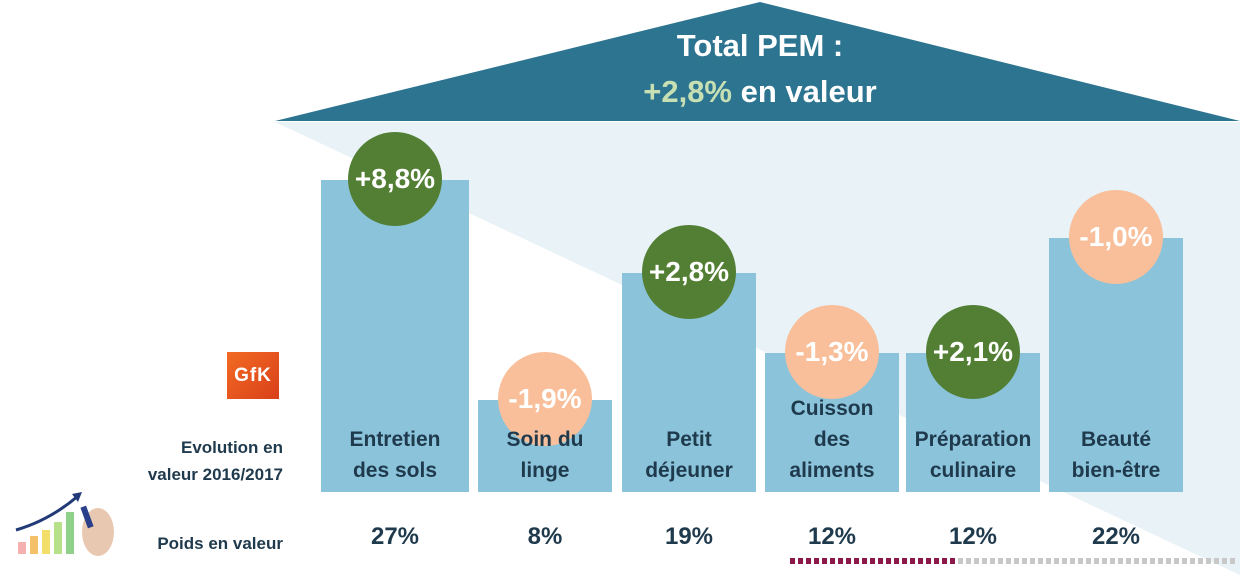  What do you see at coordinates (253, 375) in the screenshot?
I see `gfk-logo: GfK` at bounding box center [253, 375].